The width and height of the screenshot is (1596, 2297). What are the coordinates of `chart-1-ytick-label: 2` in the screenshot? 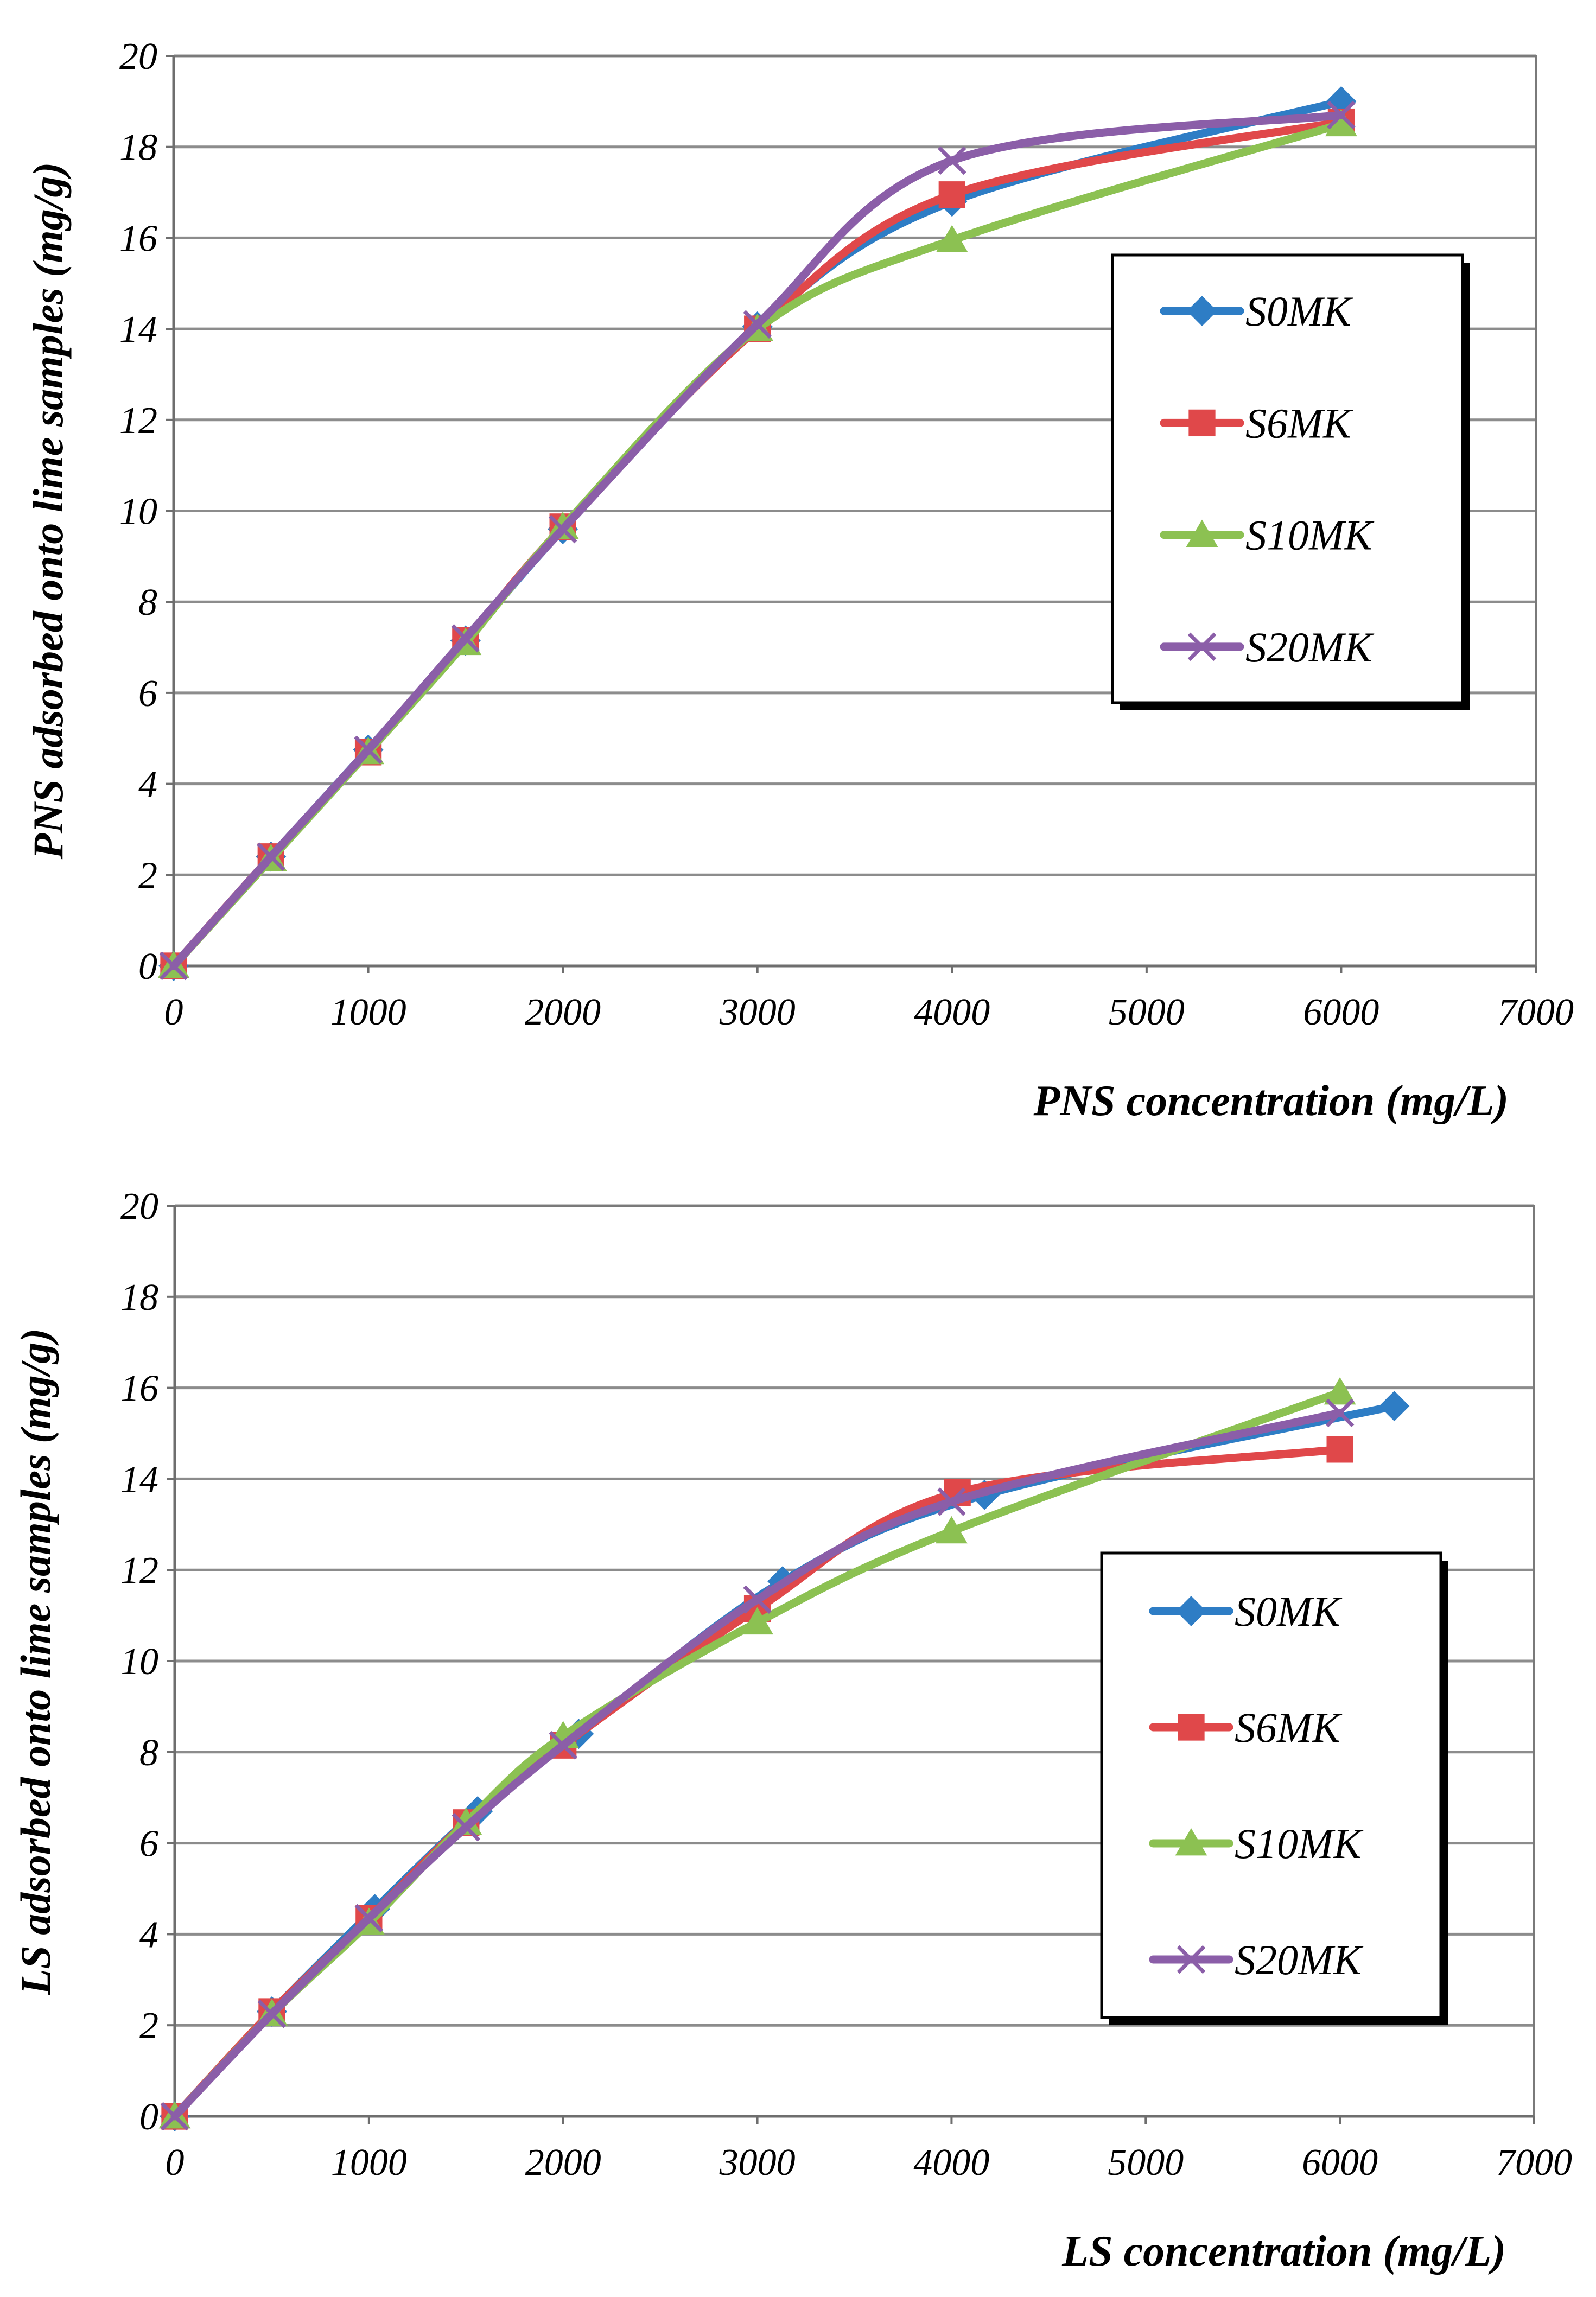 It's located at (147, 875).